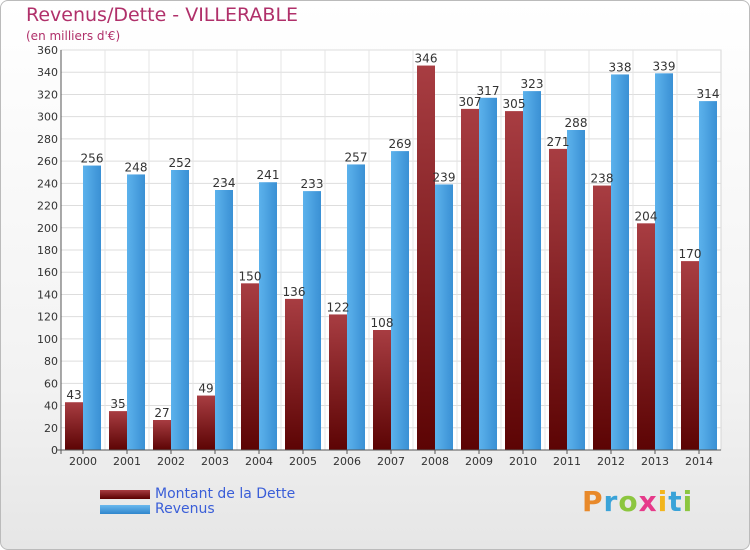  Describe the element at coordinates (83, 461) in the screenshot. I see `x-tick-label: 2000` at that location.